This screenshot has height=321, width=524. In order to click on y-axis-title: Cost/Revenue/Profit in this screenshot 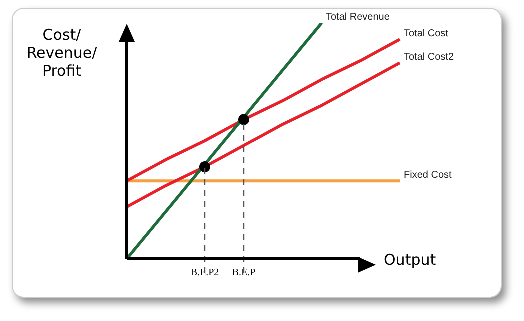, I will do `click(62, 53)`.